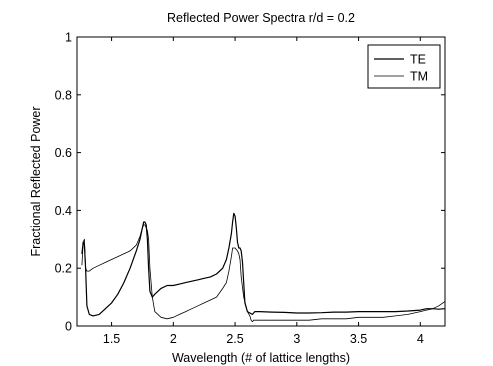 Image resolution: width=493 pixels, height=366 pixels. I want to click on y-tick-label: 0.8, so click(63, 95).